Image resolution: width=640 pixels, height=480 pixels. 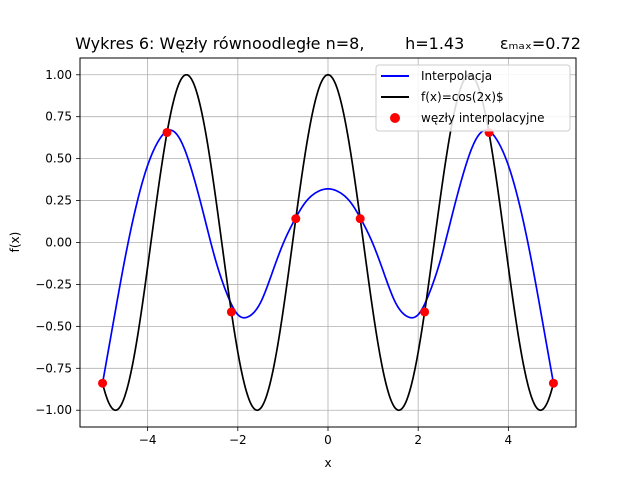 What do you see at coordinates (456, 76) in the screenshot?
I see `legend-label-interpolacja: Interpolacja` at bounding box center [456, 76].